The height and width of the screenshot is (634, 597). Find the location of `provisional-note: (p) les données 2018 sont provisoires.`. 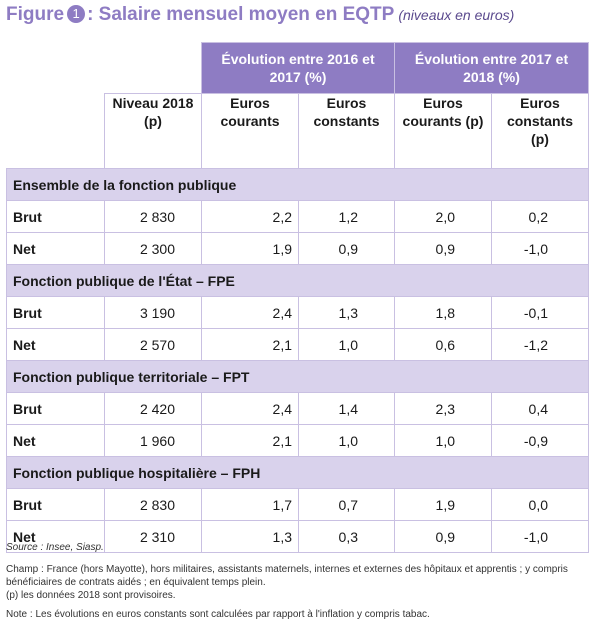

provisional-note: (p) les données 2018 sont provisoires. is located at coordinates (91, 595).